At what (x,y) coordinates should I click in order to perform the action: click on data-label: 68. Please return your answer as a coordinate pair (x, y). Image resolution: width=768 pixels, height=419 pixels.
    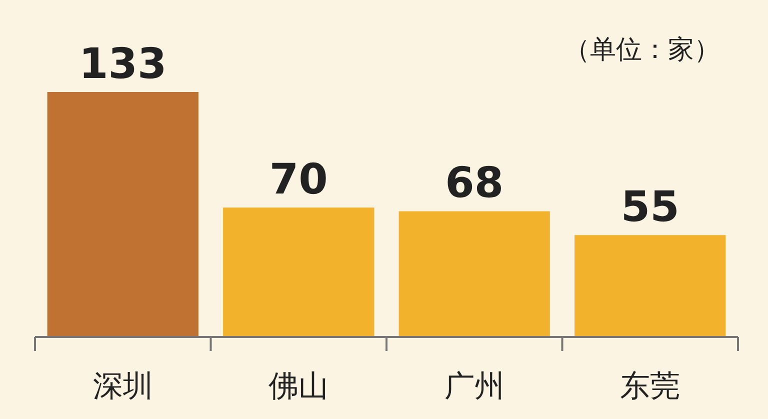
    Looking at the image, I should click on (474, 183).